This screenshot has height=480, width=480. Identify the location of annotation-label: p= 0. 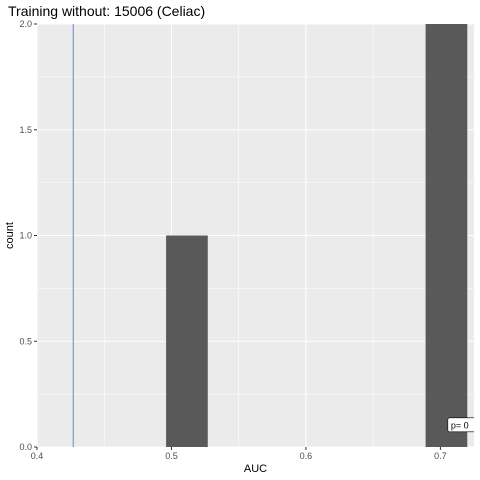
(460, 425).